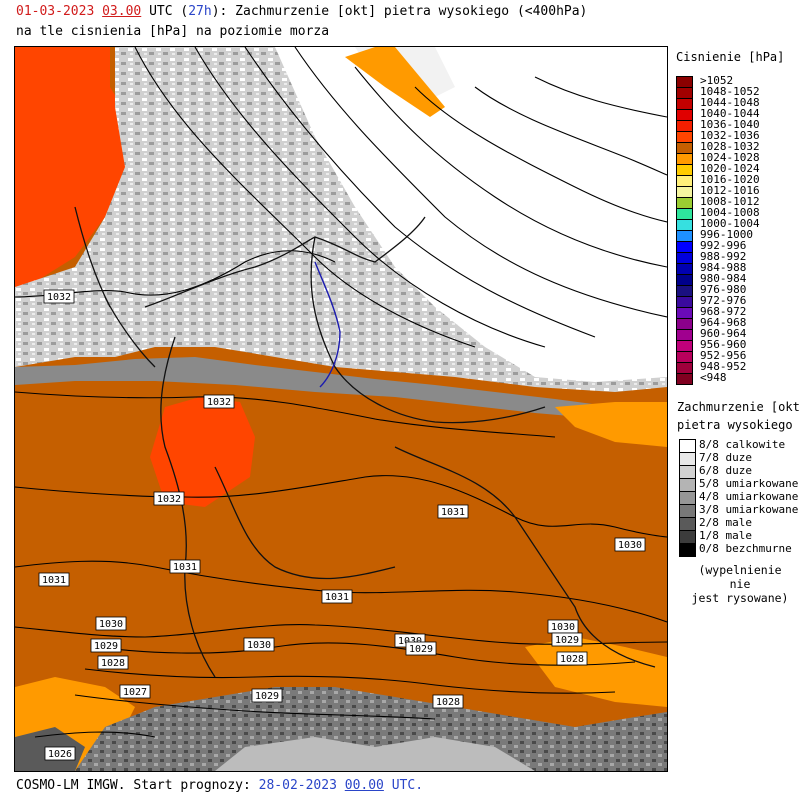 The width and height of the screenshot is (800, 800). I want to click on pressure-legend-label: 1032-1036, so click(730, 135).